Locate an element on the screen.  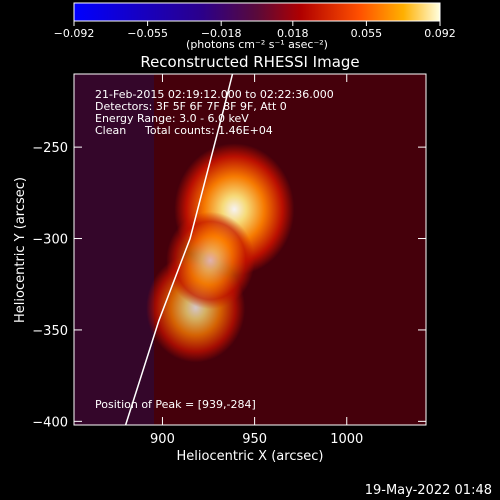
colorbar-tick-label: −0.092 is located at coordinates (74, 33).